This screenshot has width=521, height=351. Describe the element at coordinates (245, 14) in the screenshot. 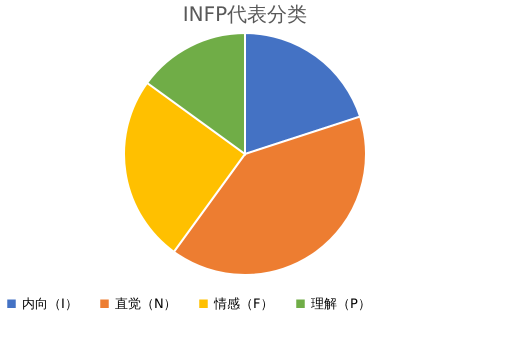

I see `chart-title: INFP代表分类` at that location.